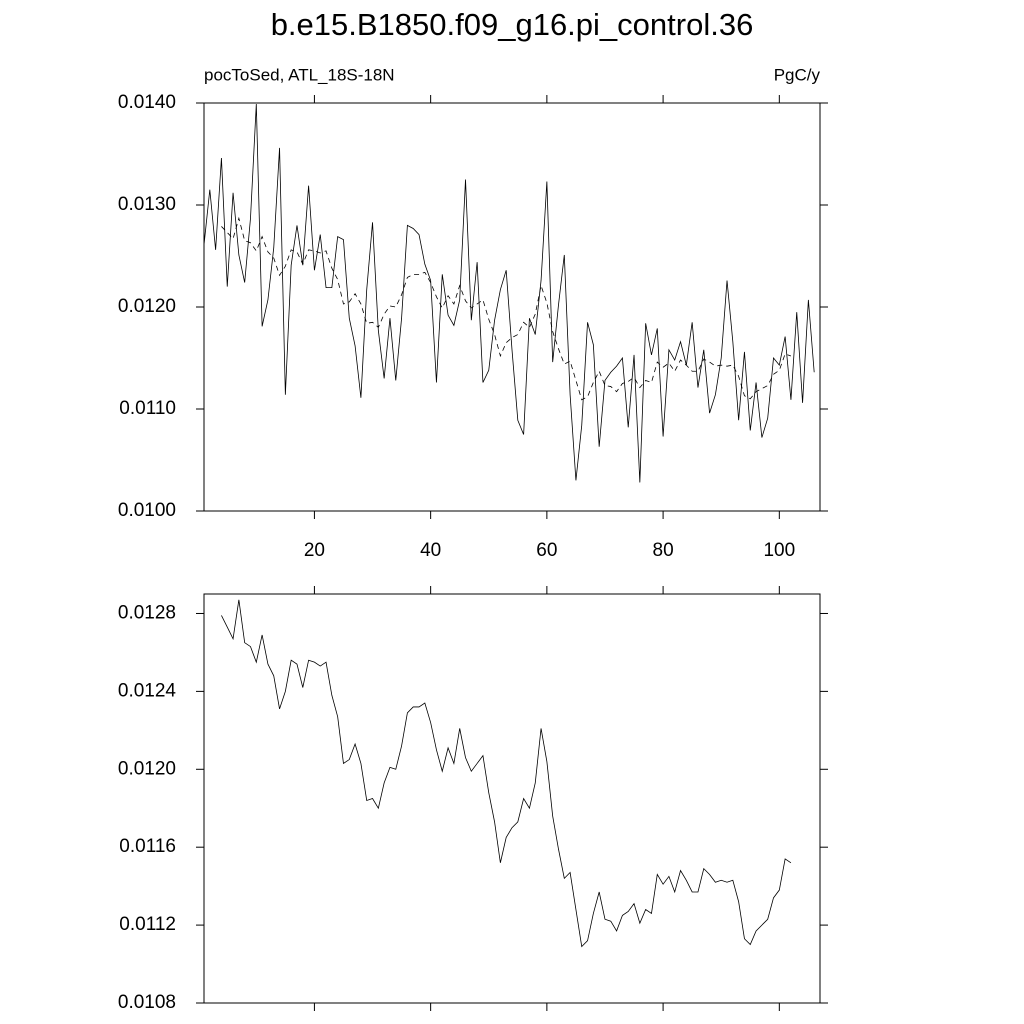 This screenshot has width=1024, height=1024. I want to click on y-tick-label: 0.0140, so click(147, 102).